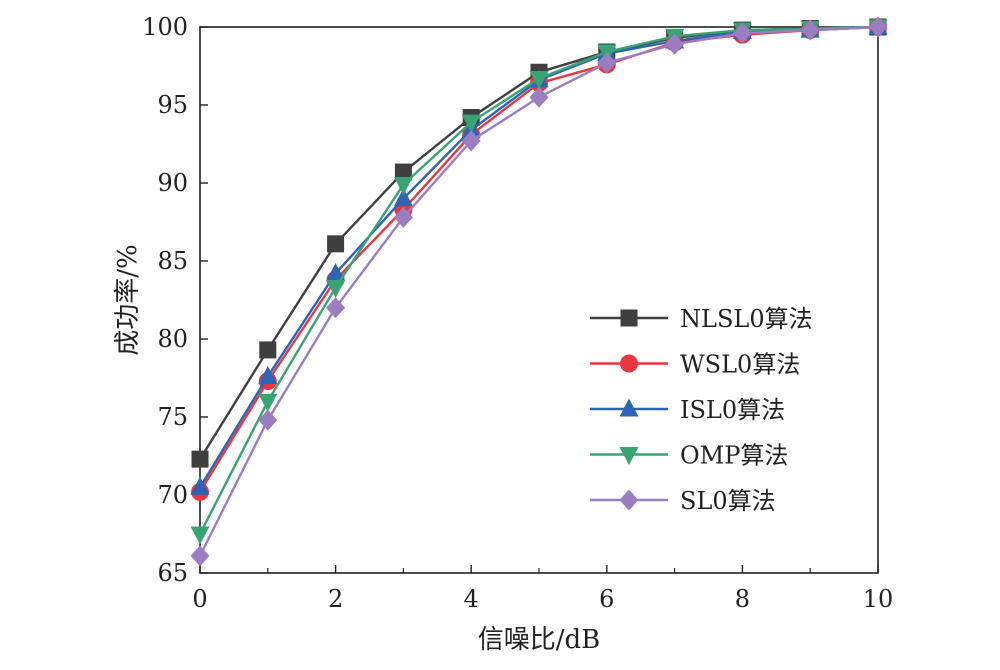 The height and width of the screenshot is (670, 1000). I want to click on x-tick-label: 0, so click(199, 599).